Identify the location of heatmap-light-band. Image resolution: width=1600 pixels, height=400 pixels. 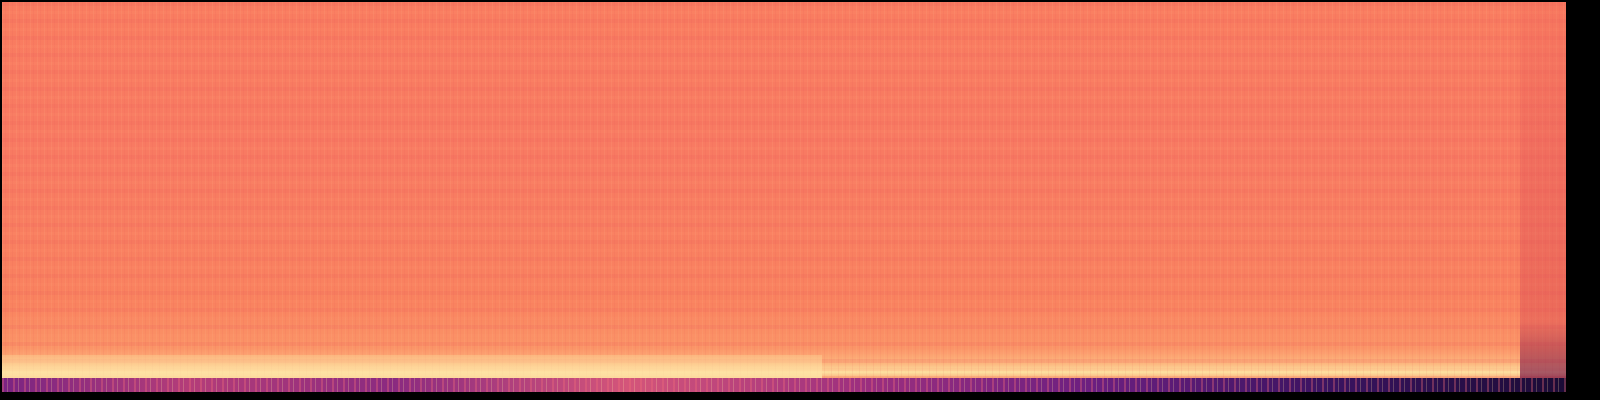
(412, 366).